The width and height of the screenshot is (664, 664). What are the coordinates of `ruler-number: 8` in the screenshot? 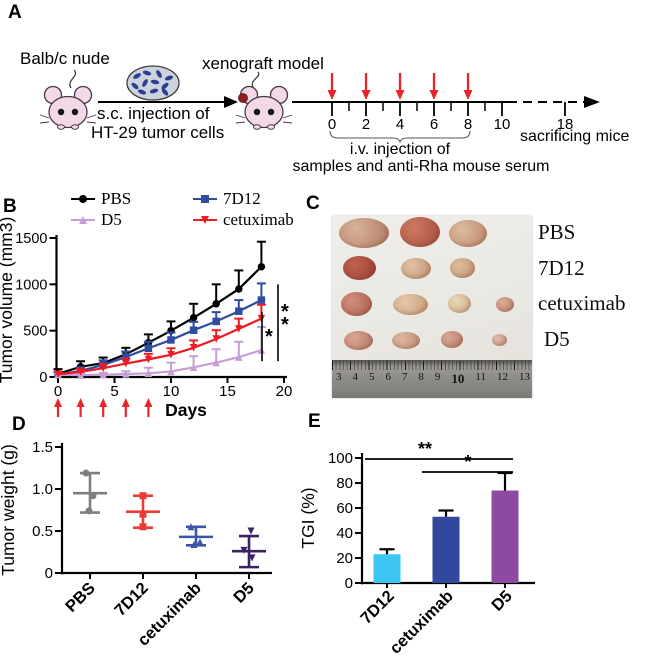 It's located at (421, 377).